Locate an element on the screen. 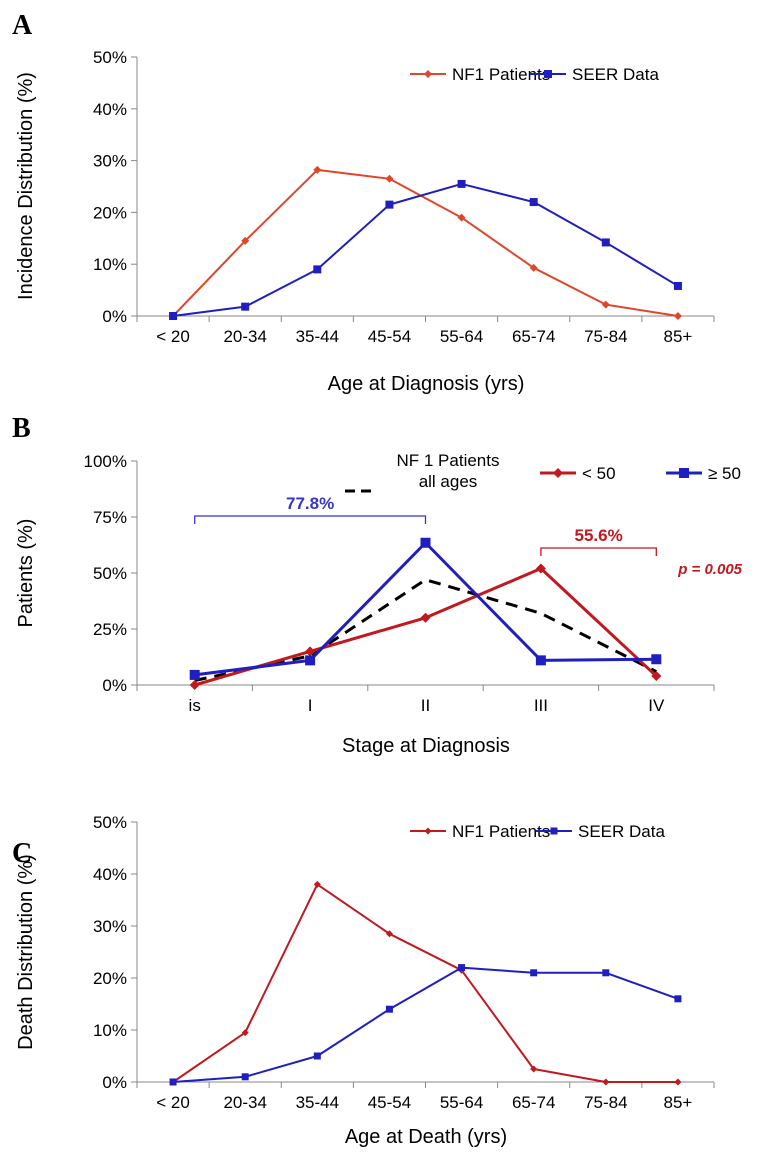  x-axis-title: Stage at Diagnosis is located at coordinates (426, 746).